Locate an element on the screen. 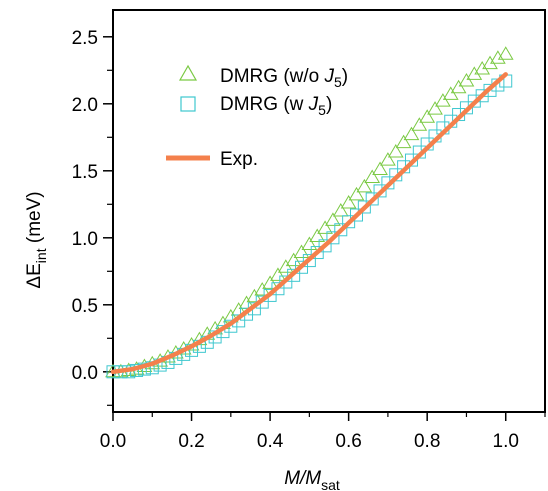  y-tick-label: 0.5 is located at coordinates (85, 306).